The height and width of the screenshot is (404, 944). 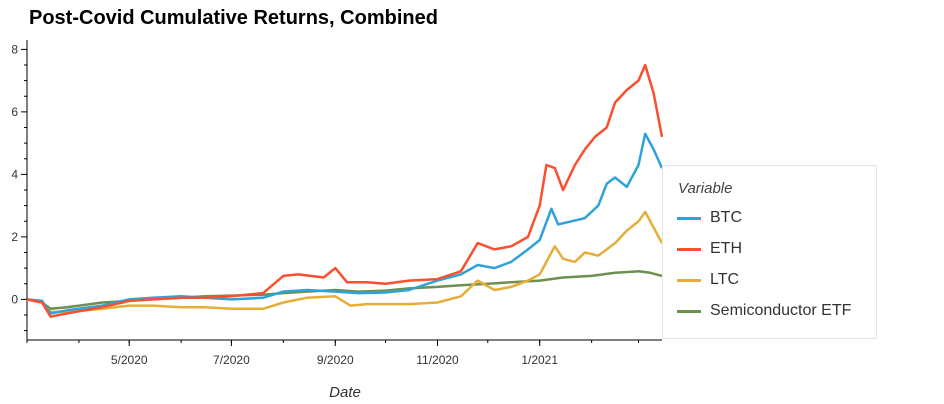 What do you see at coordinates (689, 311) in the screenshot?
I see `legend-swatch-semiconductor-etf` at bounding box center [689, 311].